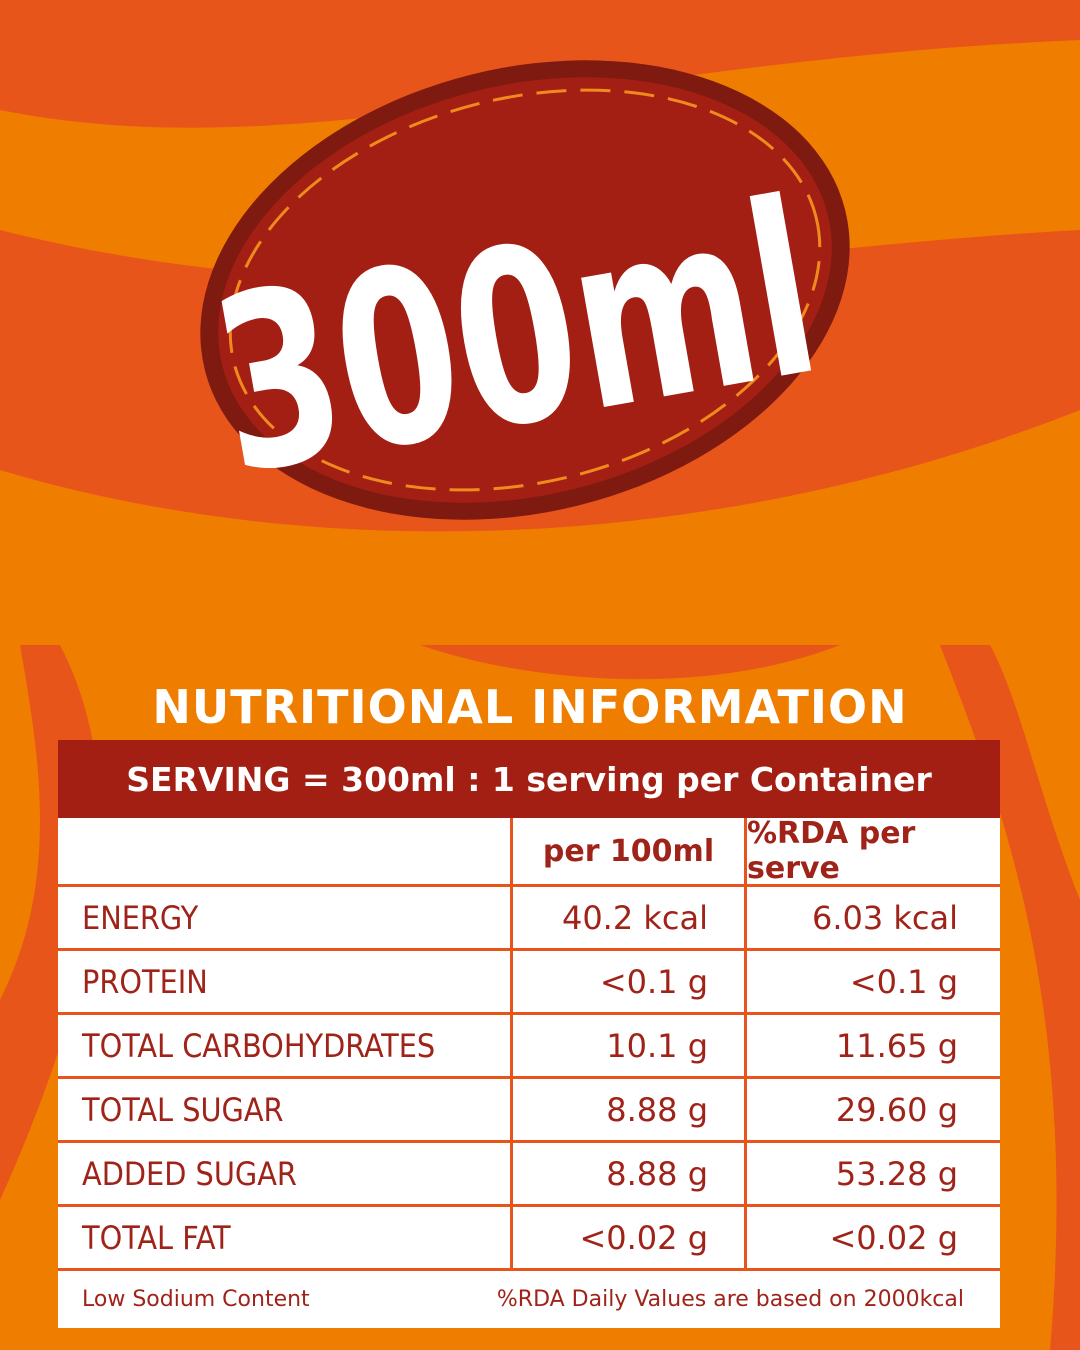 This screenshot has height=1350, width=1080. I want to click on footer-note: %RDA Daily Values are based on 2000kcal, so click(730, 1299).